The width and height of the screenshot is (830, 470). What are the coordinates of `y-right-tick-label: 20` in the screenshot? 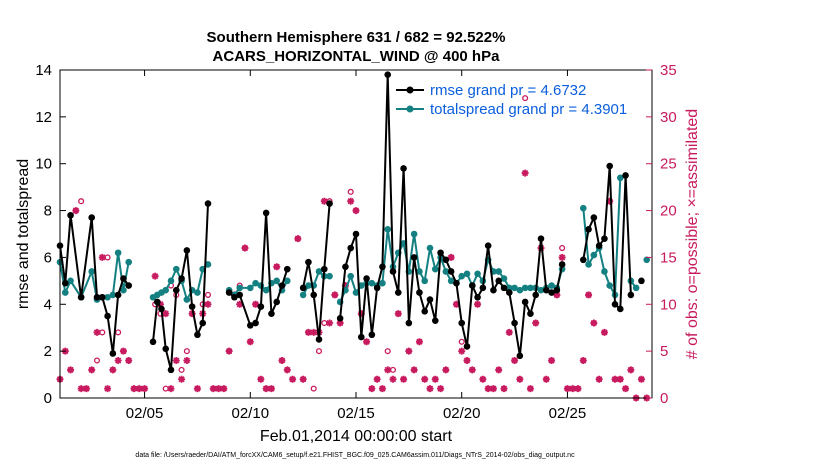 It's located at (668, 211).